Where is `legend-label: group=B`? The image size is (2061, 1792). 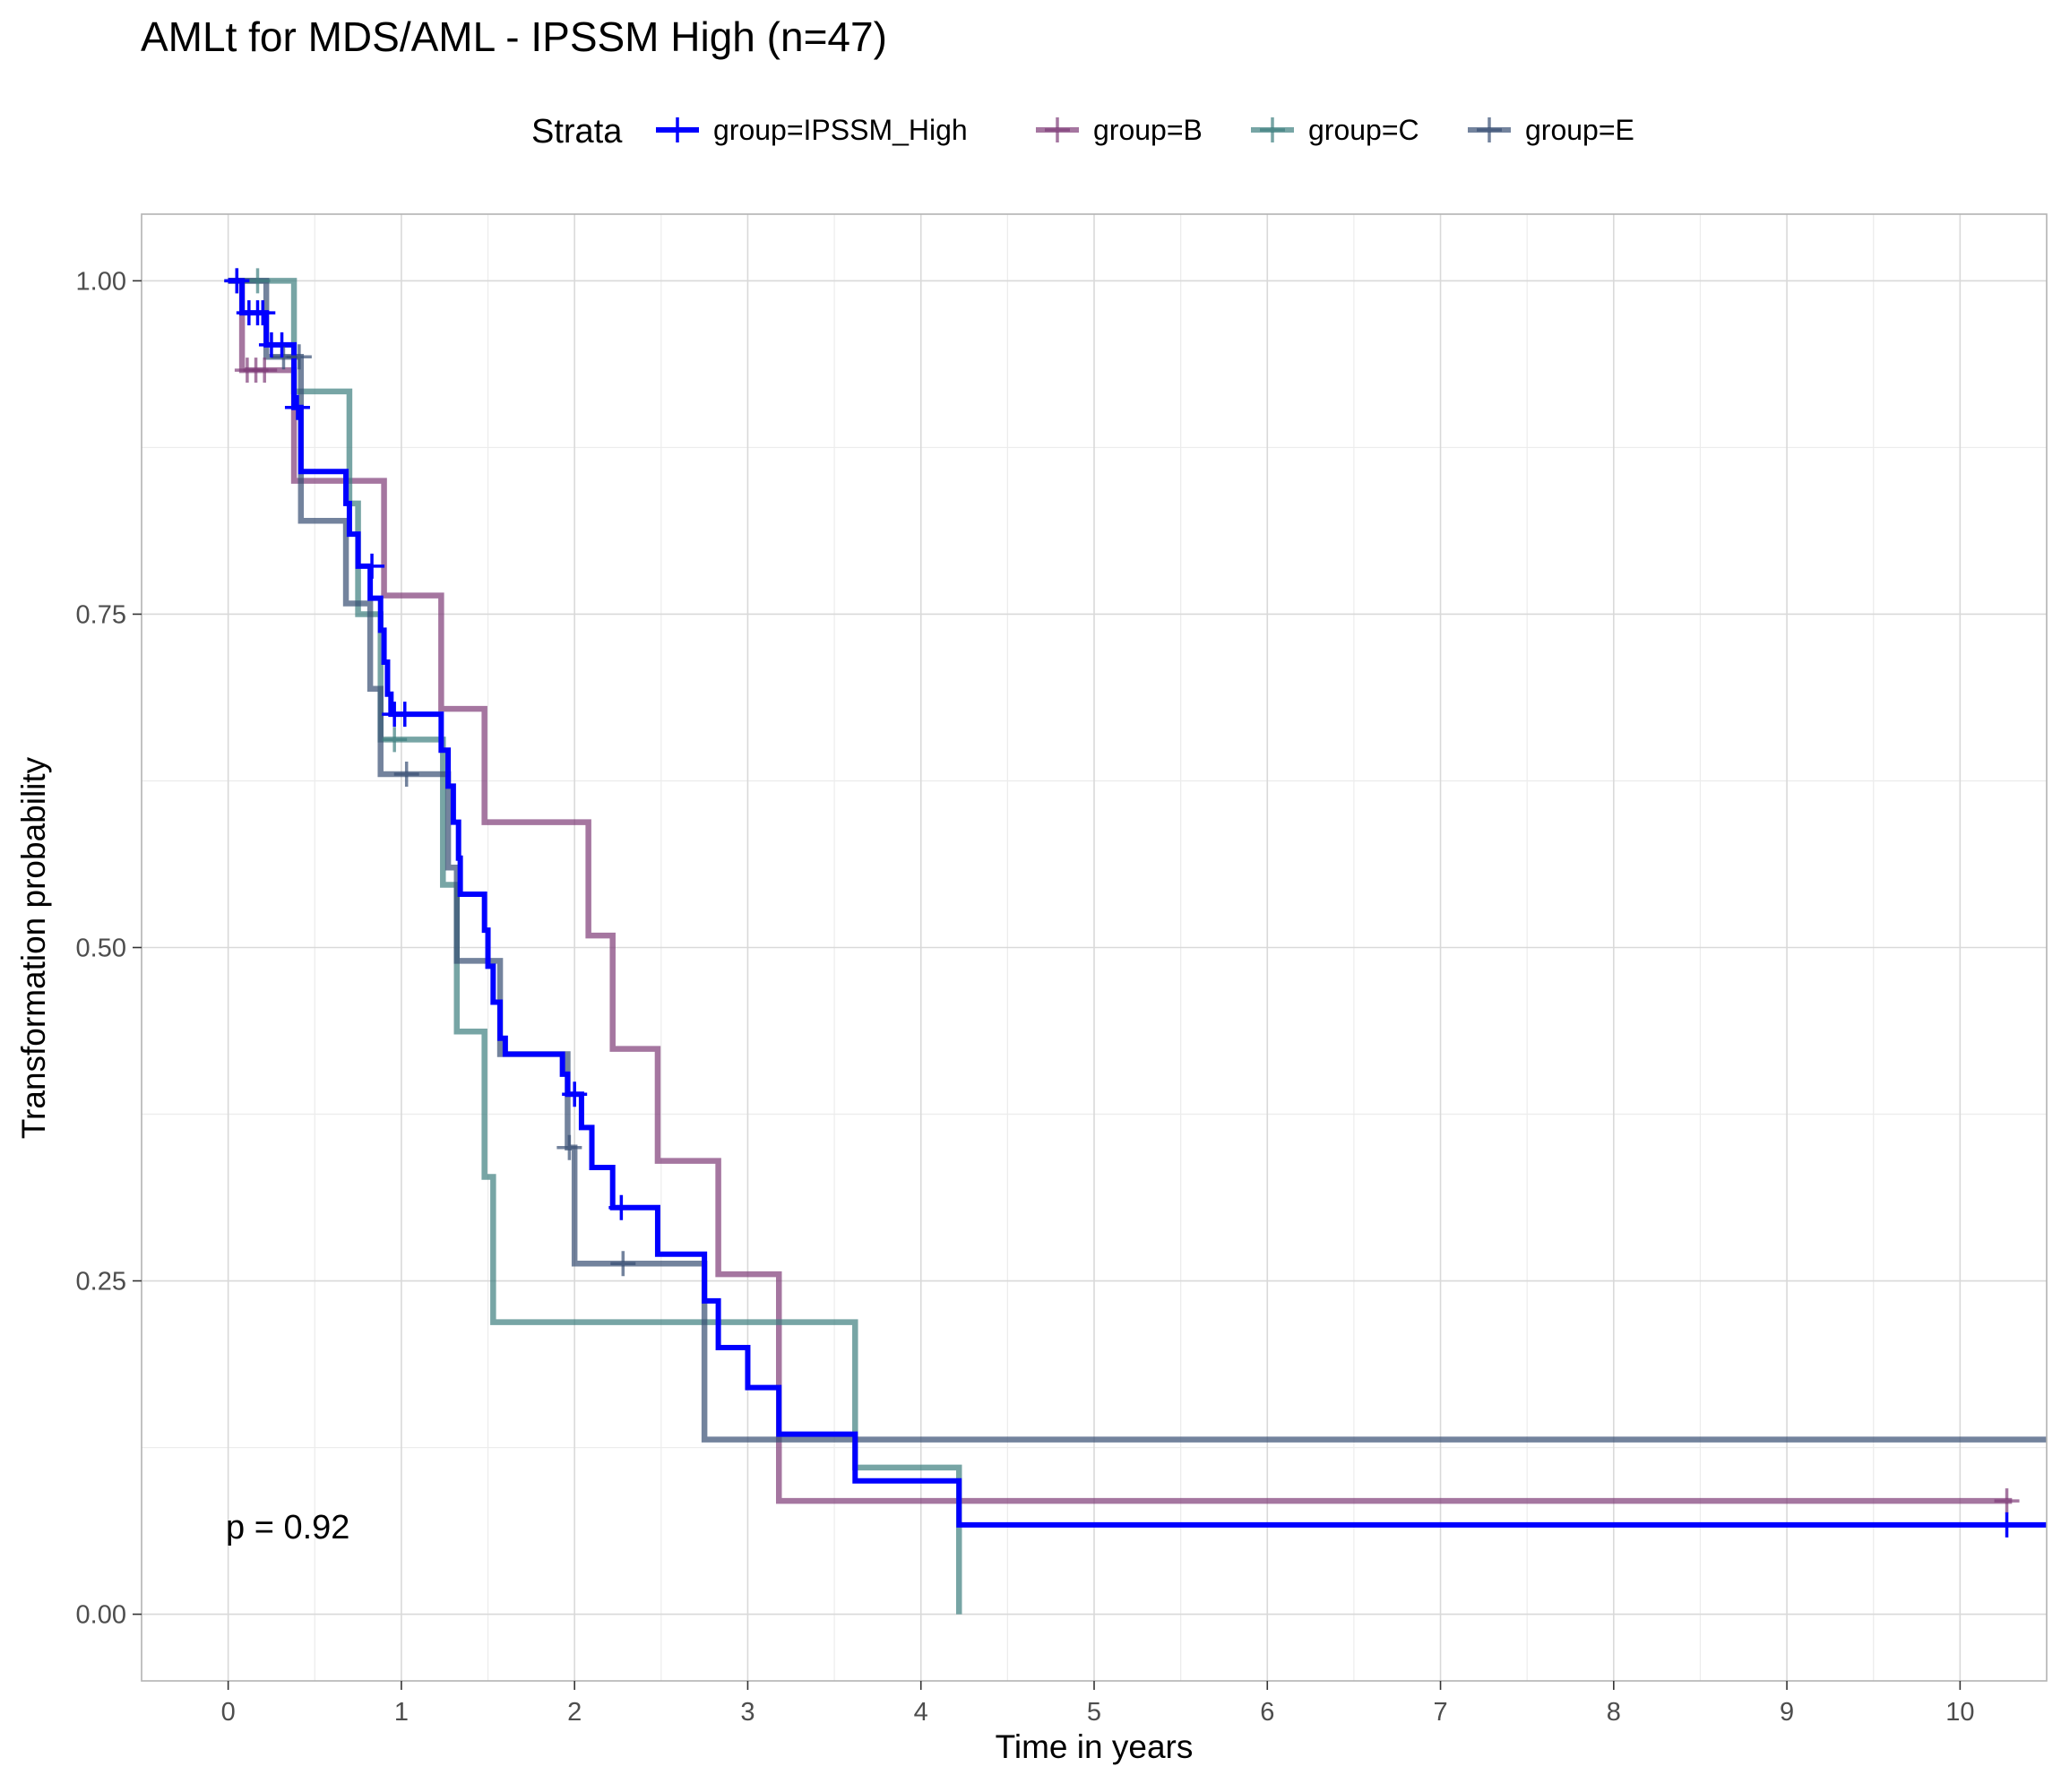
legend-label: group=B is located at coordinates (1148, 130).